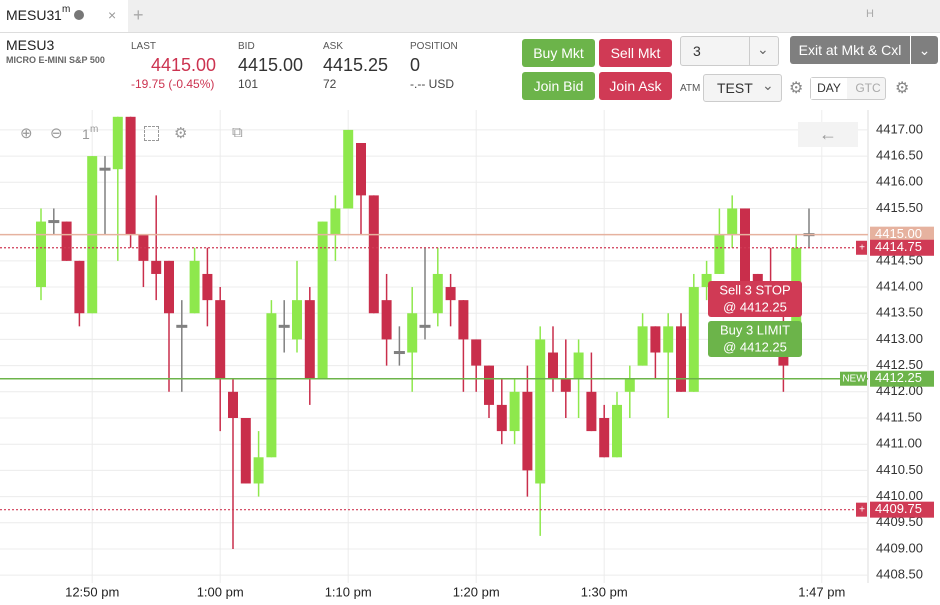 The height and width of the screenshot is (605, 940). I want to click on tab-interval: 1, so click(58, 15).